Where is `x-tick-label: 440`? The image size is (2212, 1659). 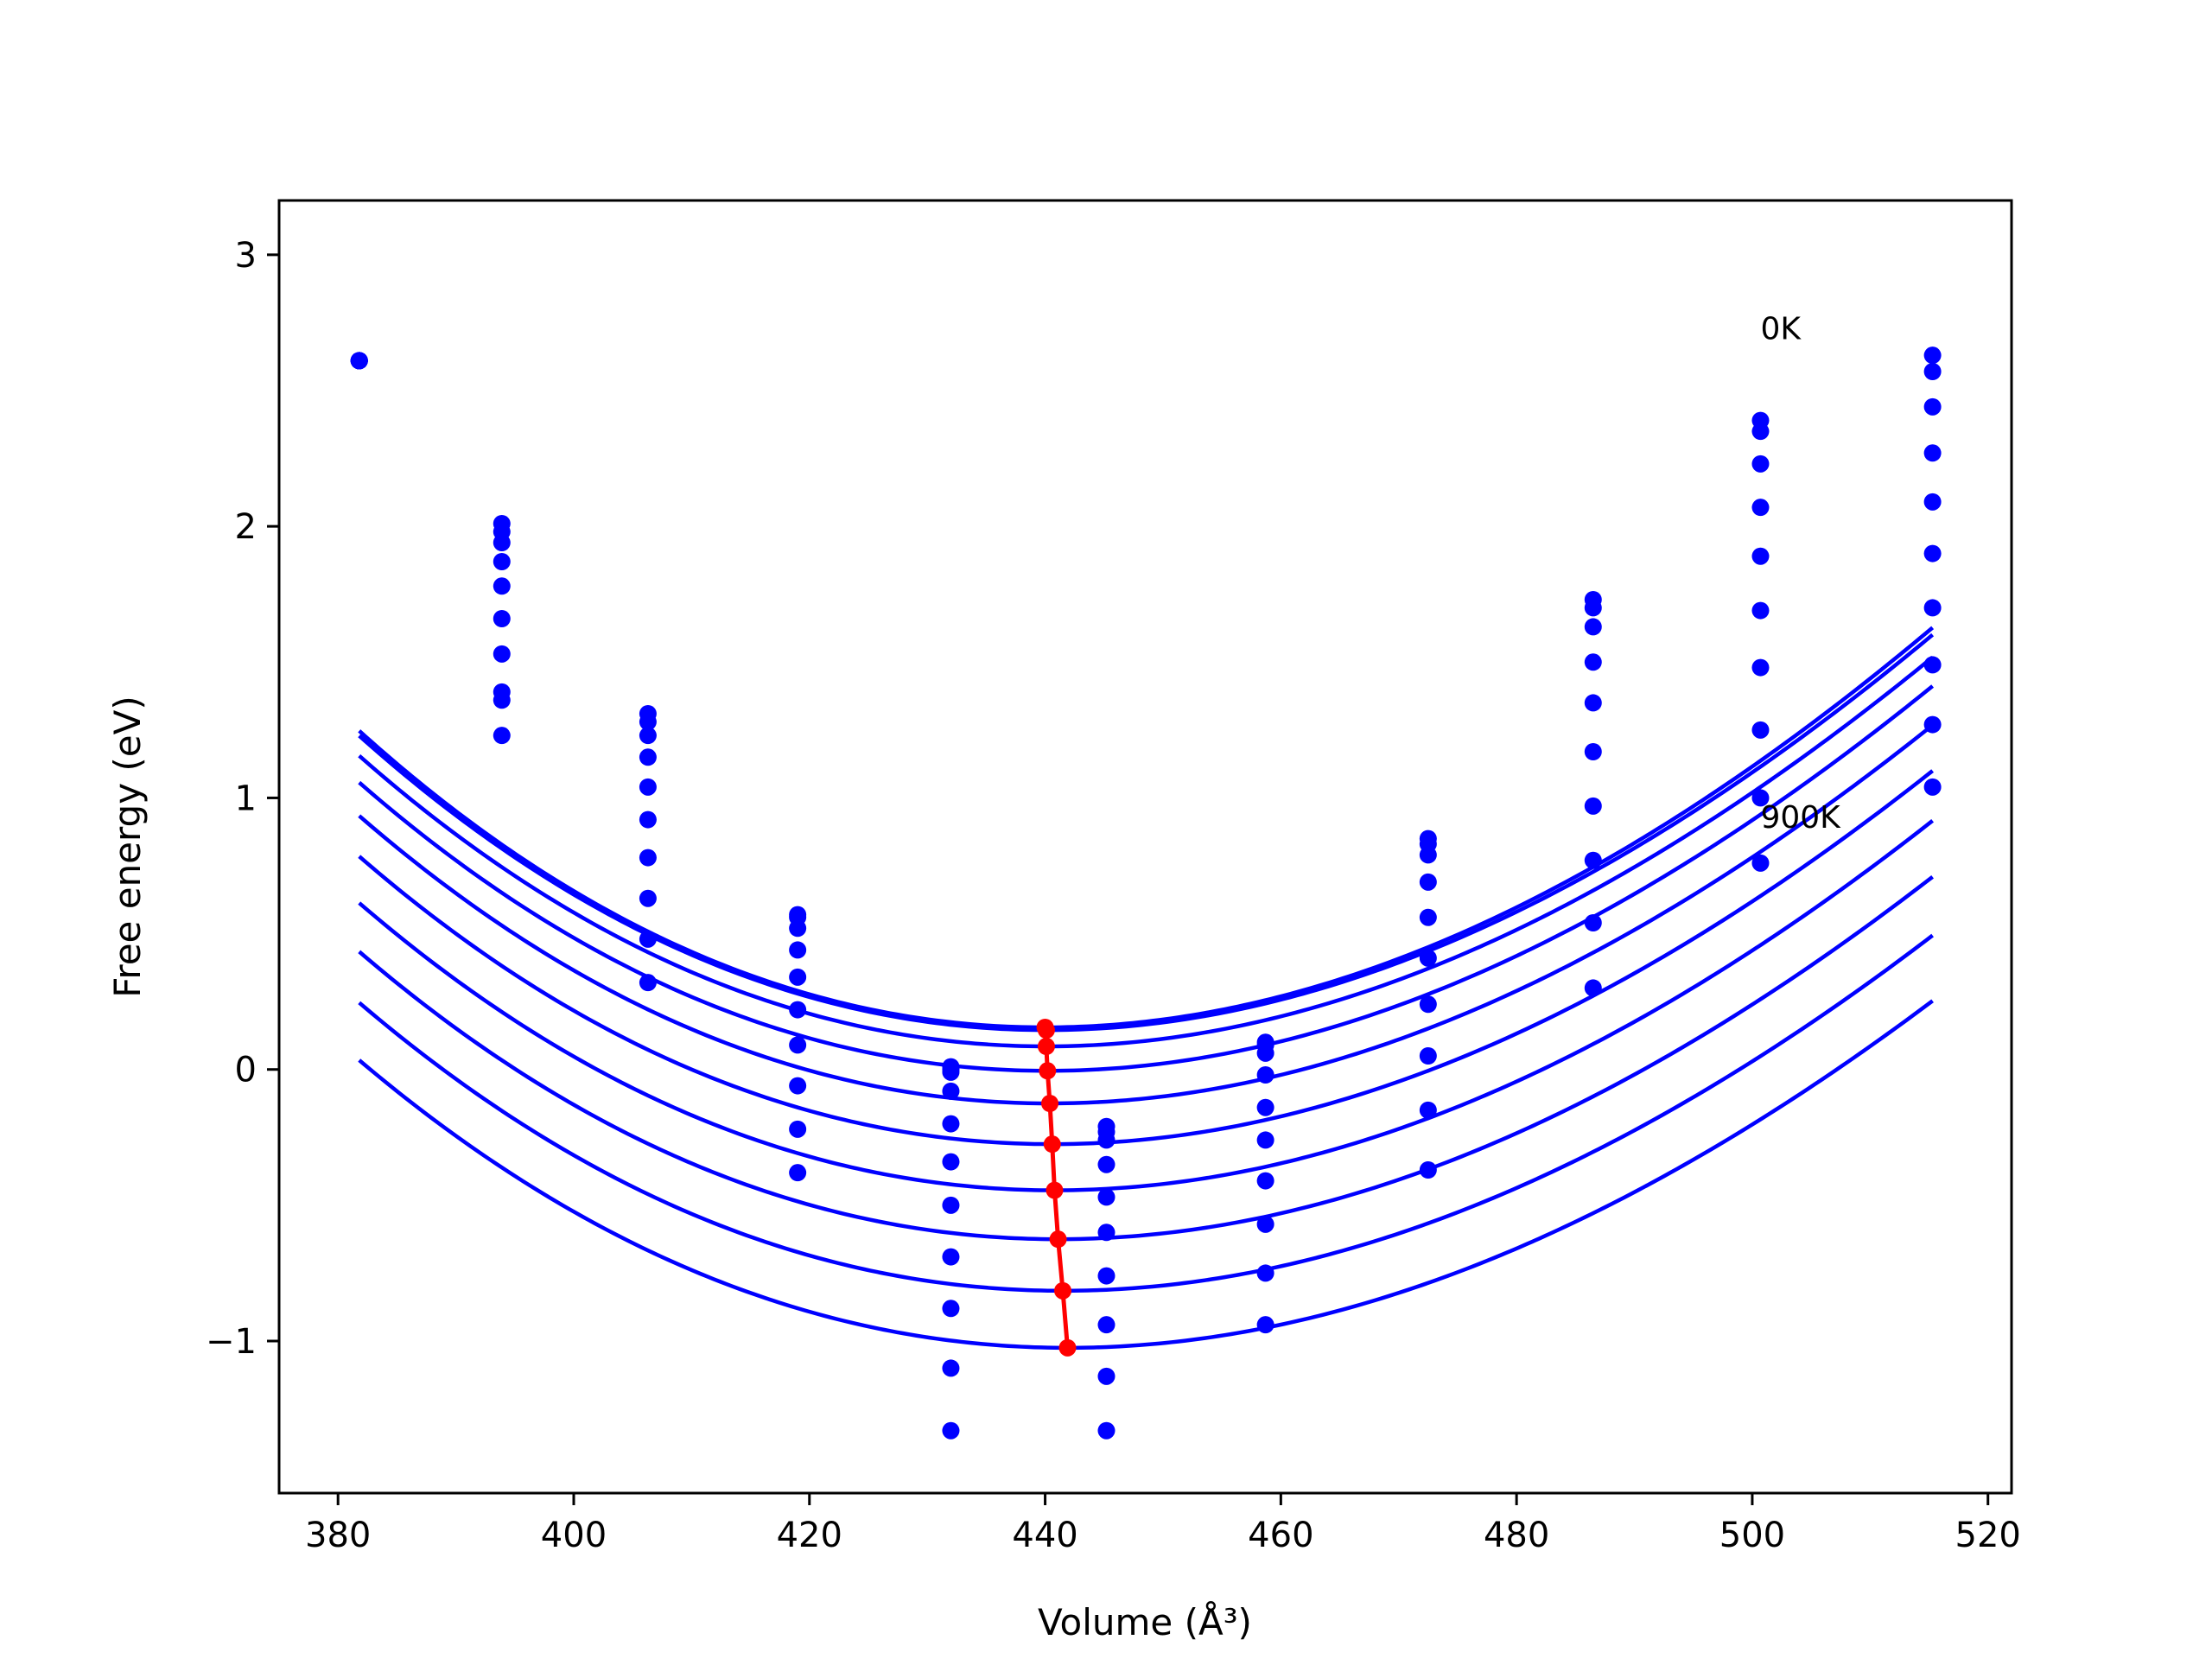 x-tick-label: 440 is located at coordinates (1044, 1535).